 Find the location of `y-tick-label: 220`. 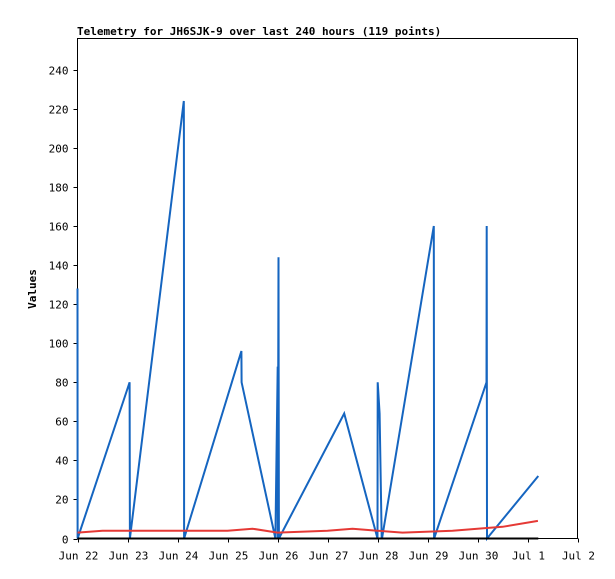

y-tick-label: 220 is located at coordinates (59, 110).